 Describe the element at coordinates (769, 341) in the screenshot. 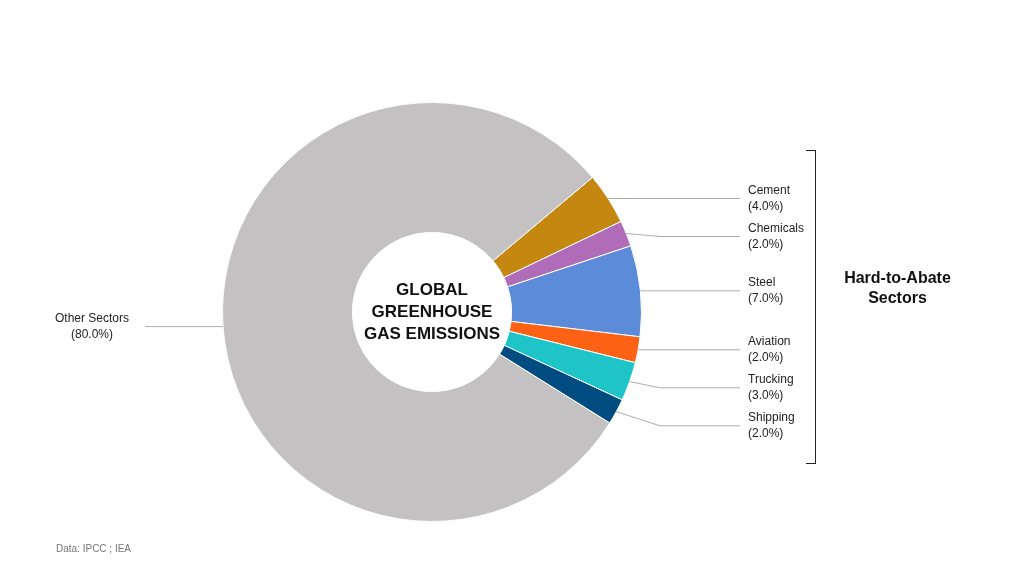

I see `slice-label: Aviation` at that location.